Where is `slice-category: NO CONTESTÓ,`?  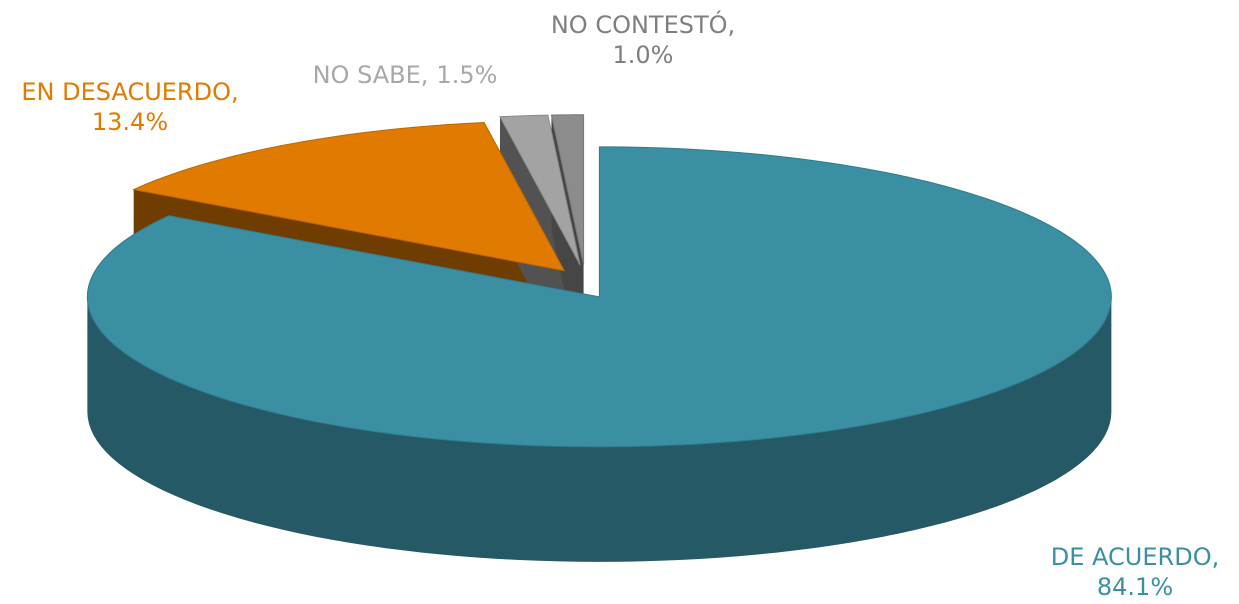
slice-category: NO CONTESTÓ, is located at coordinates (643, 24).